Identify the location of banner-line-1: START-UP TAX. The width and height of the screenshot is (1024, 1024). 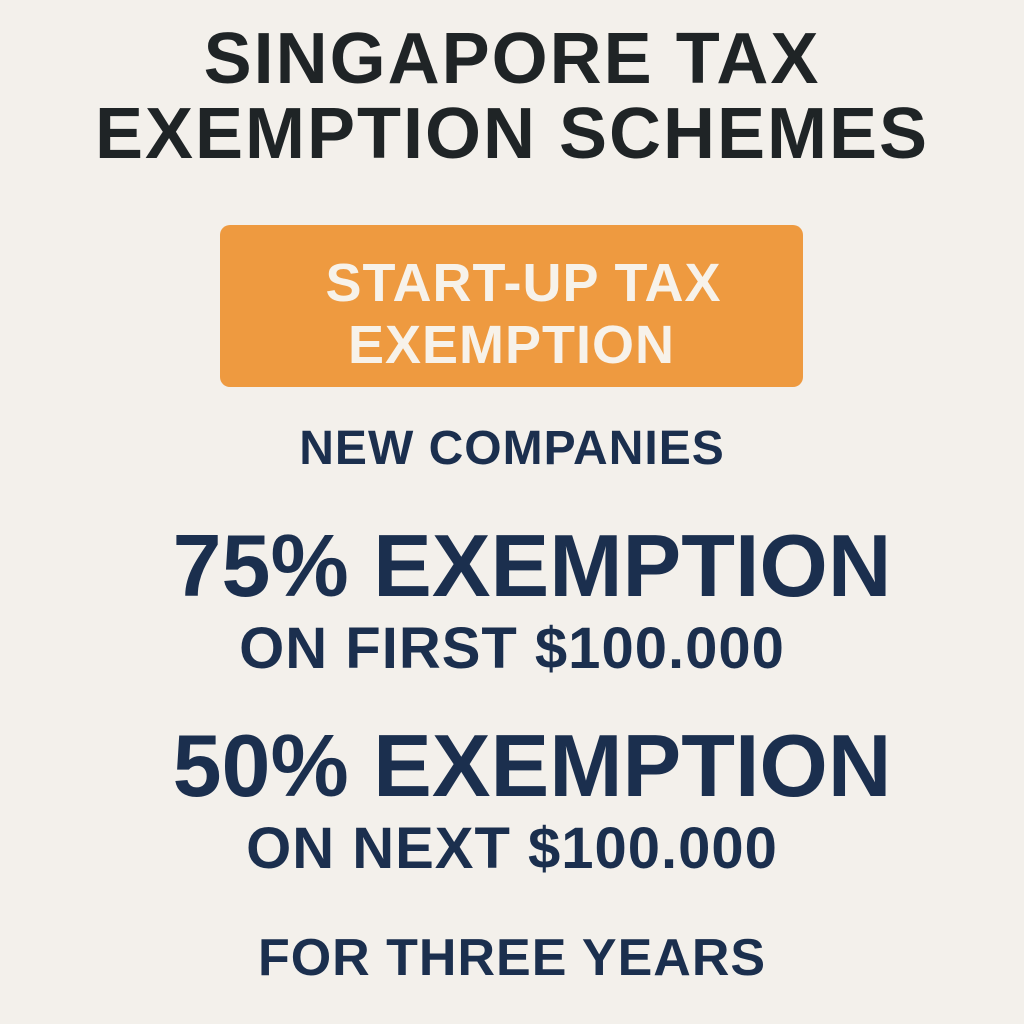
(523, 283).